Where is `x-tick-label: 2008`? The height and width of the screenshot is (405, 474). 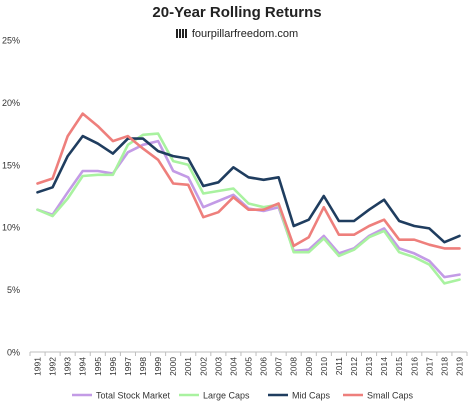 x-tick-label: 2008 is located at coordinates (294, 366).